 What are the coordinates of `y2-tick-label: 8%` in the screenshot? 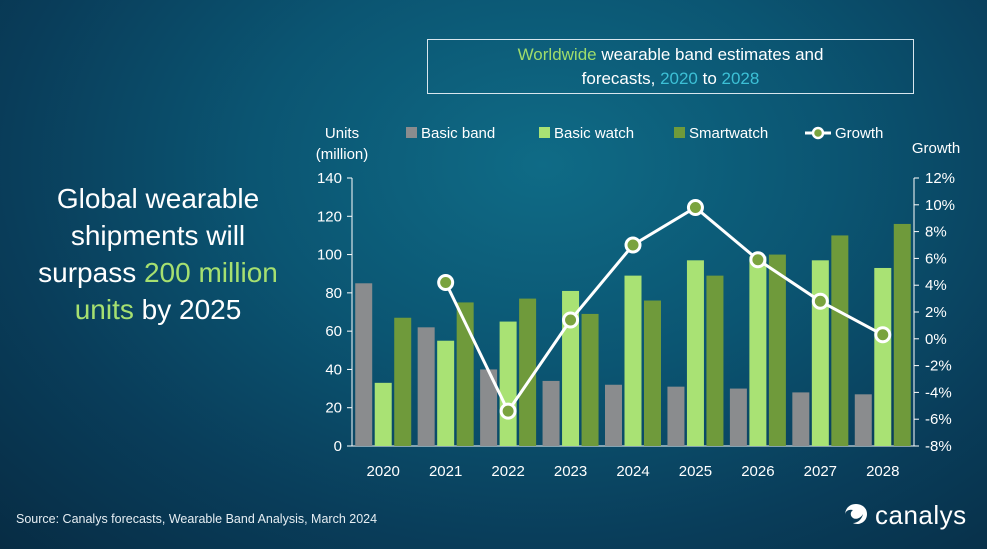 It's located at (936, 232).